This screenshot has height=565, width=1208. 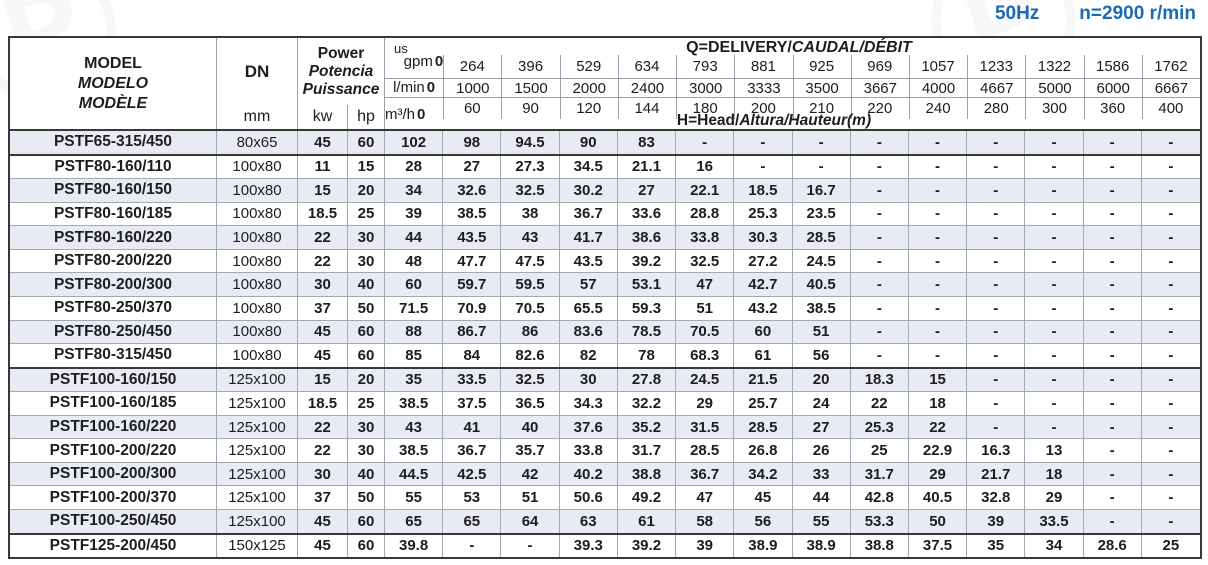 What do you see at coordinates (405, 114) in the screenshot?
I see `flow-unit-cell: m³/h 0` at bounding box center [405, 114].